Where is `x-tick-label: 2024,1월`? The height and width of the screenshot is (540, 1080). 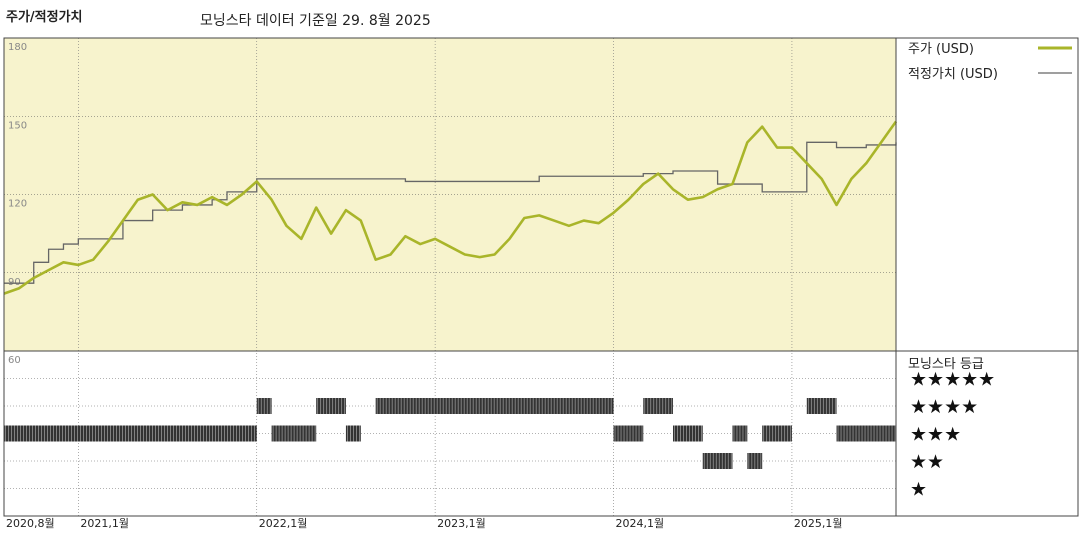 x-tick-label: 2024,1월 is located at coordinates (640, 523).